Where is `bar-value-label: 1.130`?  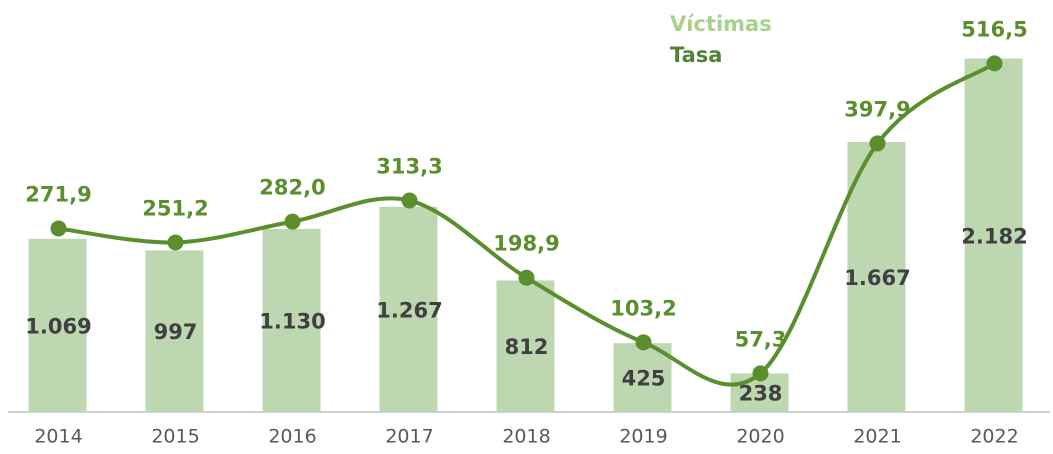
bar-value-label: 1.130 is located at coordinates (292, 321).